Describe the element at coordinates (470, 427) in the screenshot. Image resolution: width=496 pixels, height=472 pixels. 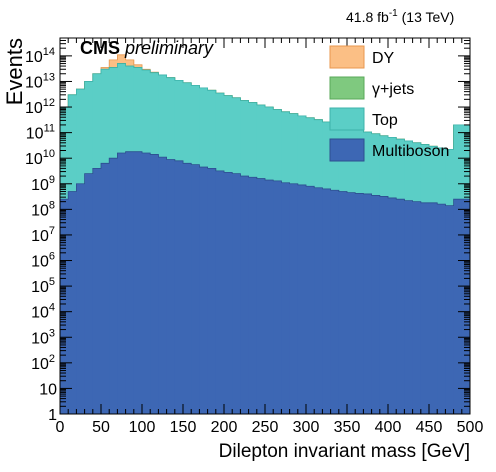
I see `x-tick-label: 500` at that location.